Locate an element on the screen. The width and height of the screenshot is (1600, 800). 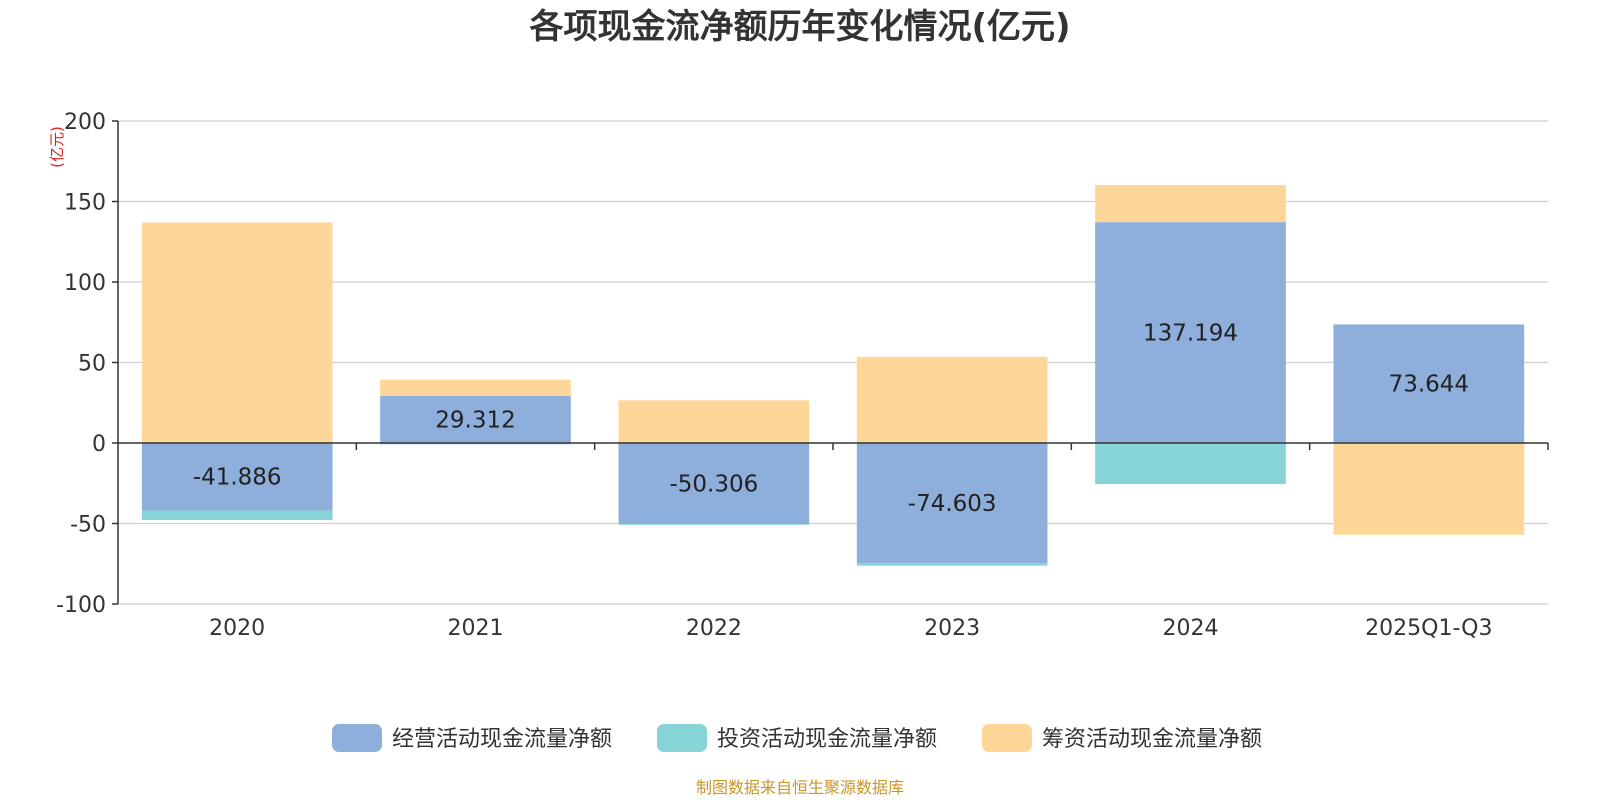
x-tick-label: 2021 is located at coordinates (476, 628).